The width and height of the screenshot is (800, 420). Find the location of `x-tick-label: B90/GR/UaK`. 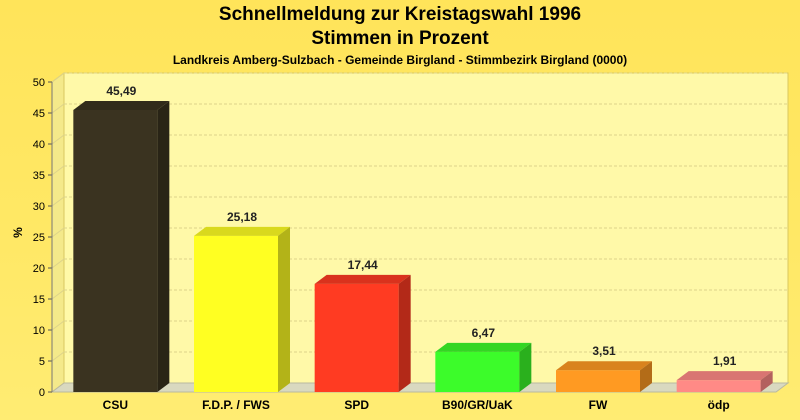

x-tick-label: B90/GR/UaK is located at coordinates (477, 405).